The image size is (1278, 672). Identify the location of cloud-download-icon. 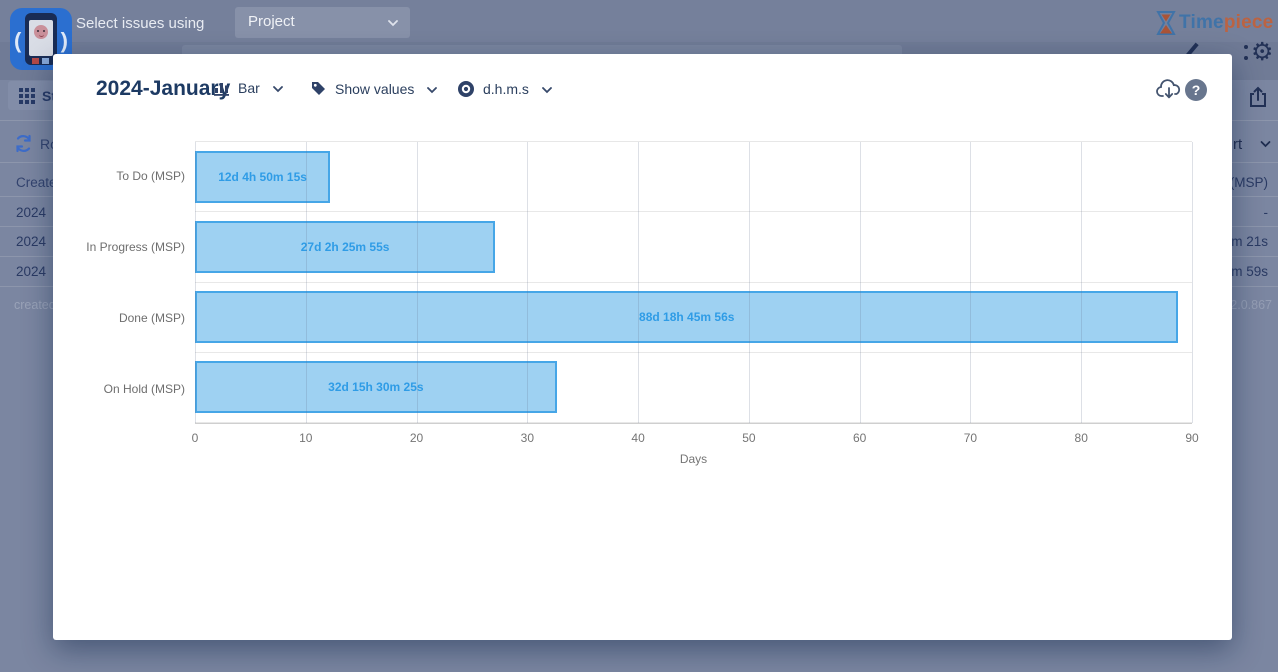
(1169, 90).